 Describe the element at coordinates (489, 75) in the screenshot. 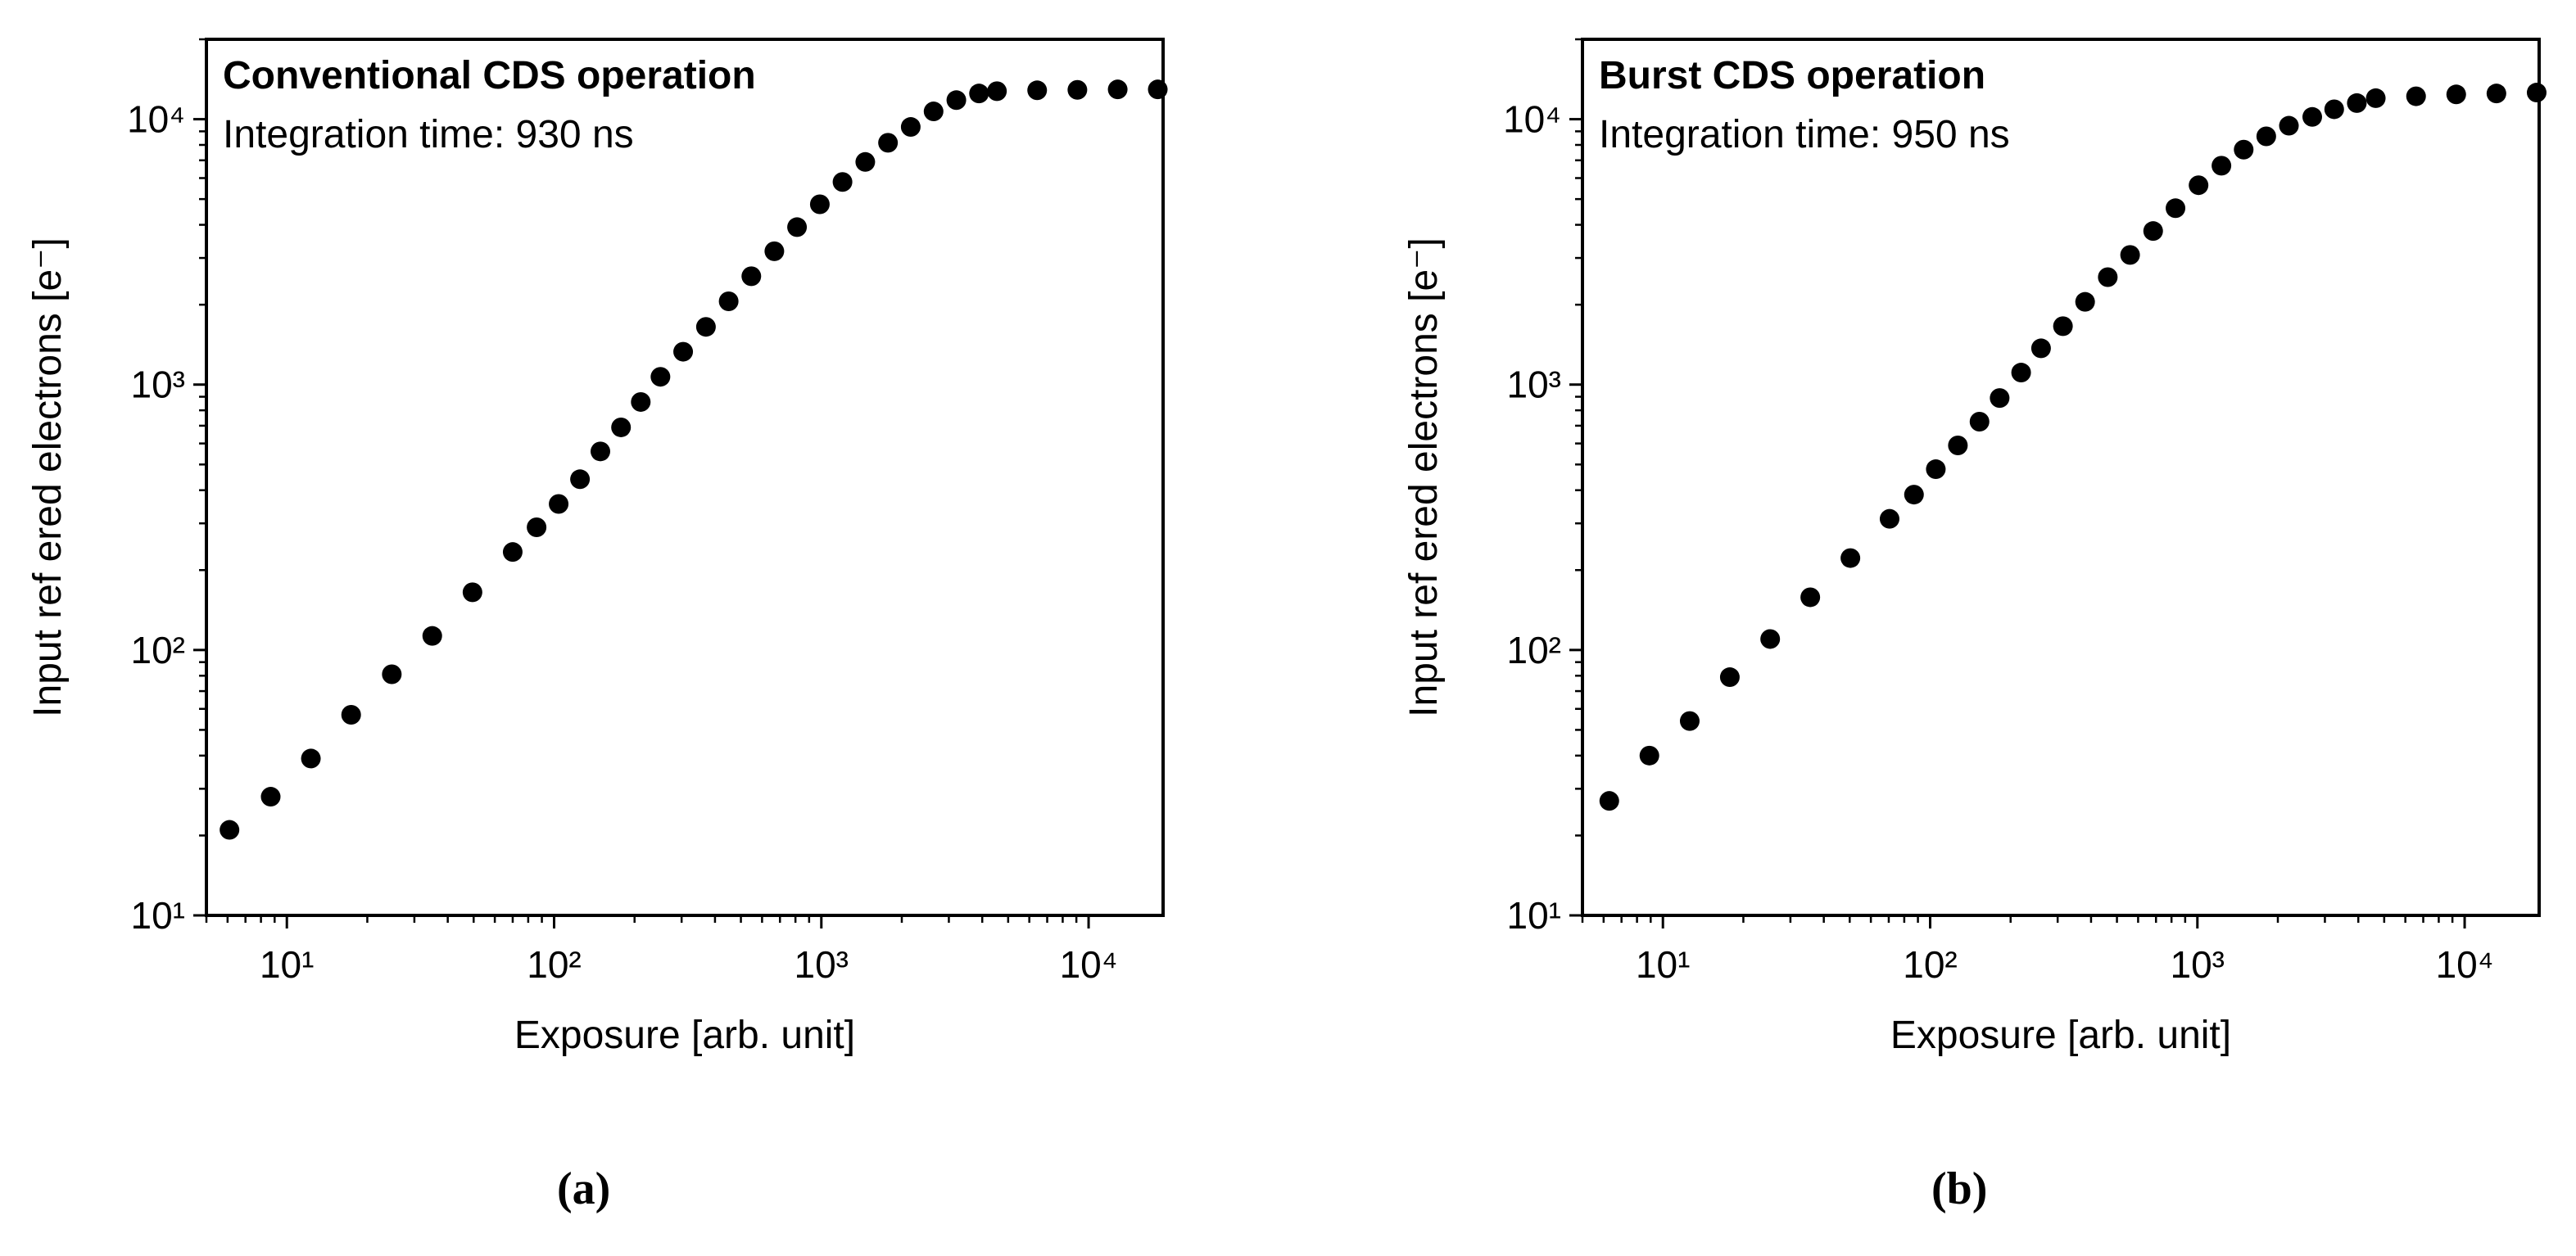

I see `chart-title: Conventional CDS operation` at that location.